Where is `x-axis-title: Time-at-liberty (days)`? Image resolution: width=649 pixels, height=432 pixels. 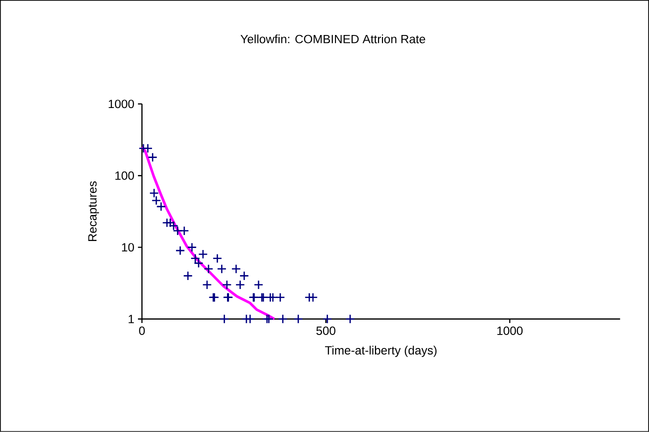
x-axis-title: Time-at-liberty (days) is located at coordinates (381, 351).